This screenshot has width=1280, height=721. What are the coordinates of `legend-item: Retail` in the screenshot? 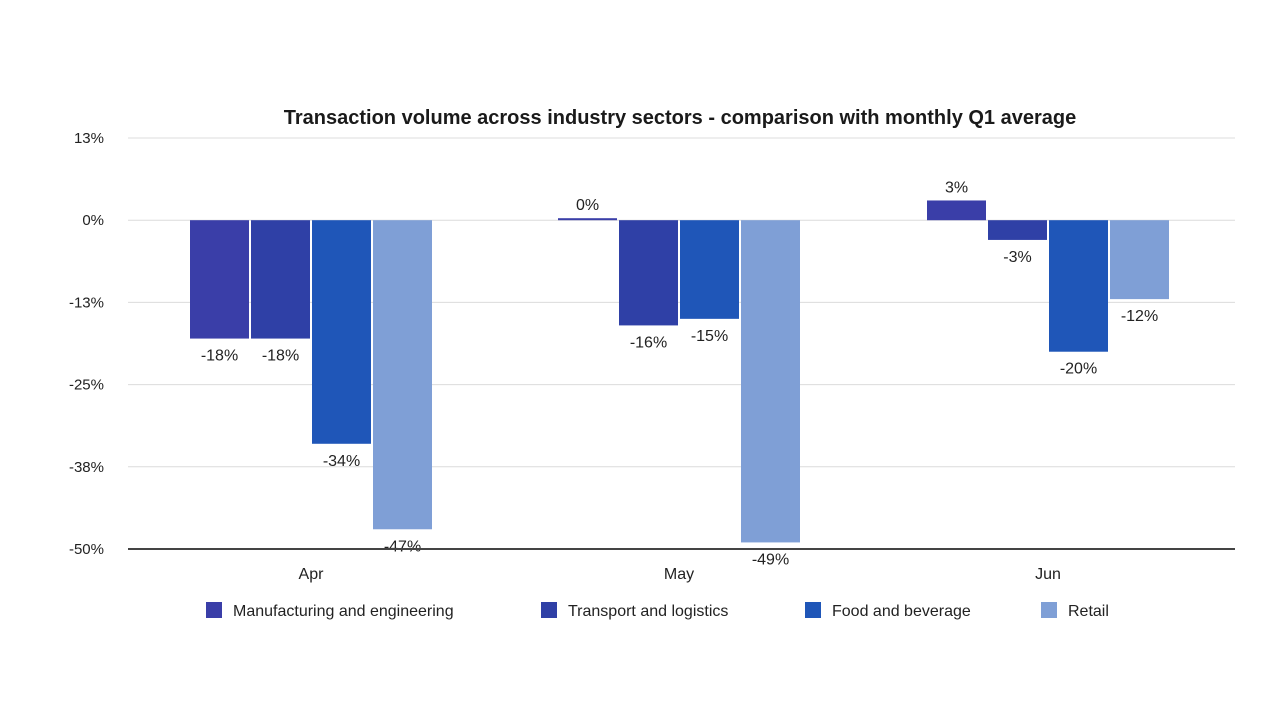 It's located at (1075, 611).